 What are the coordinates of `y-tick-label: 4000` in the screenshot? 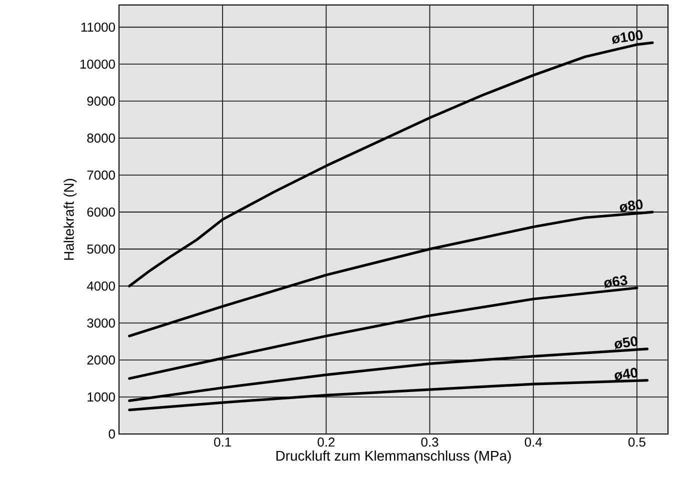 It's located at (100, 286).